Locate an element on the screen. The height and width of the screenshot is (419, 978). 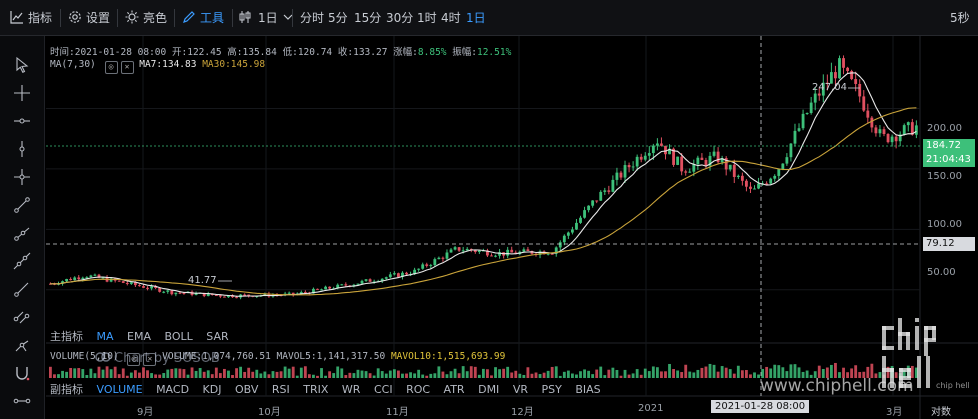
tab-roc: ROC is located at coordinates (418, 389).